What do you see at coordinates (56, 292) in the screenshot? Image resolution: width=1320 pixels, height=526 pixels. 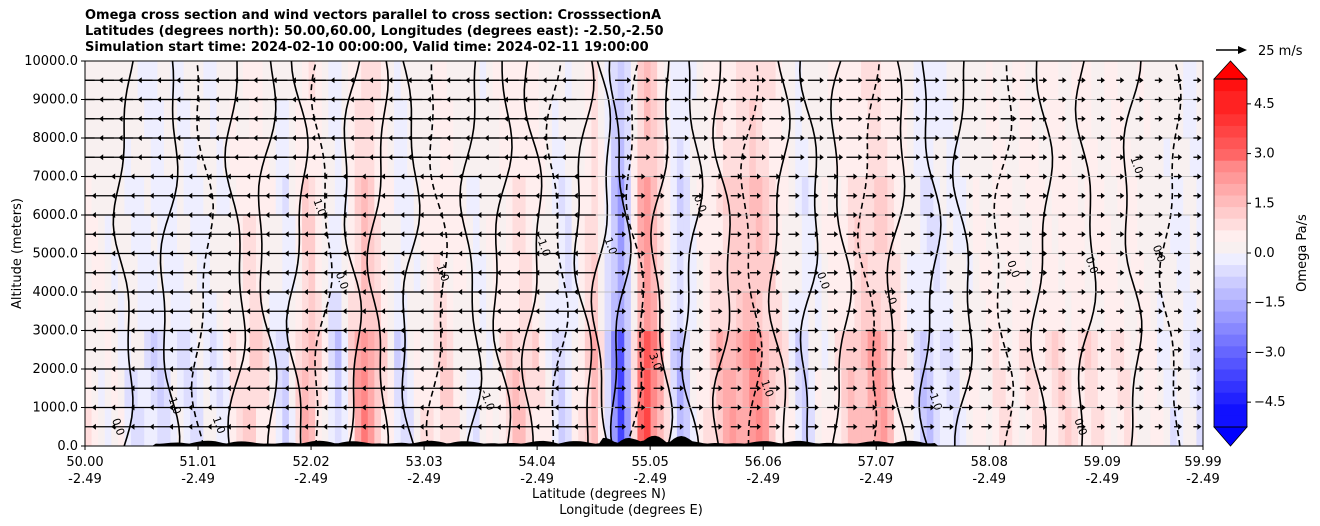 I see `y-tick-label: 4000.0` at bounding box center [56, 292].